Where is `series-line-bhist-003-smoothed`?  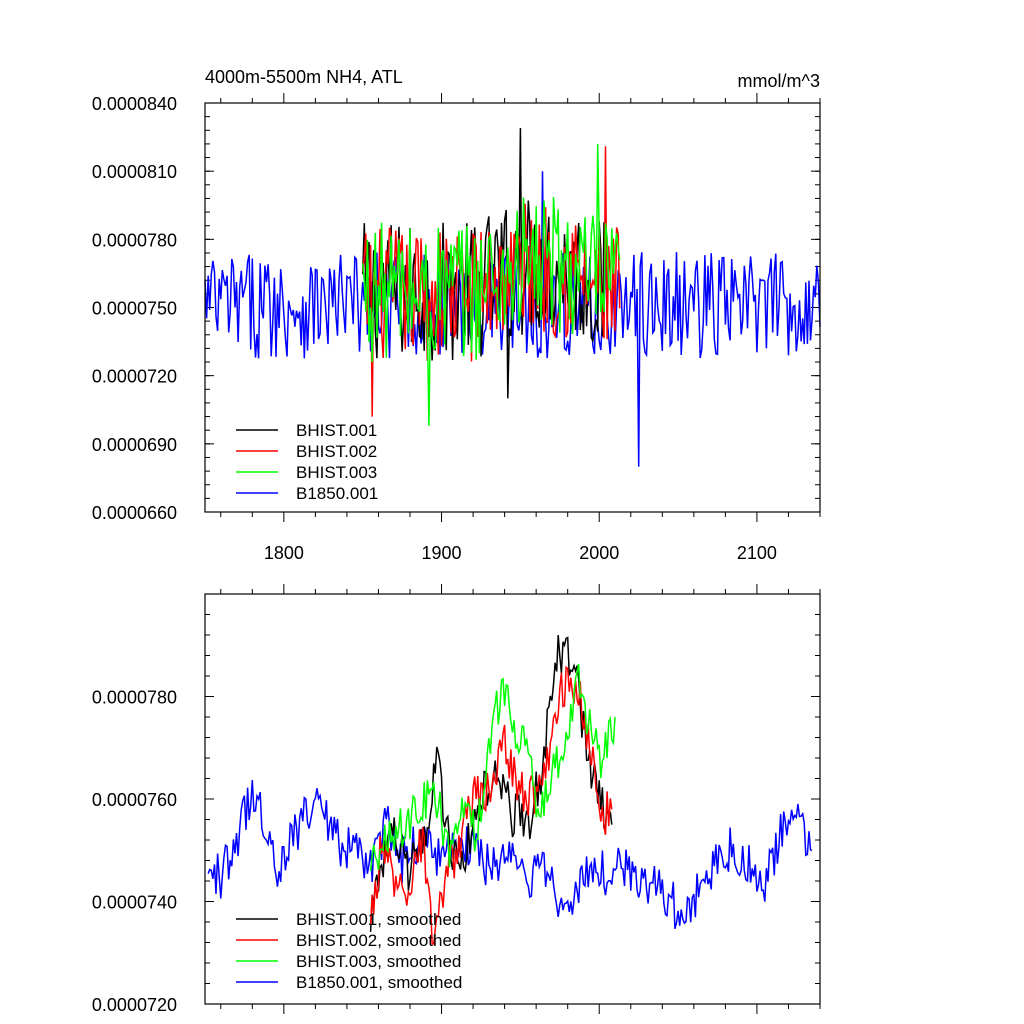
series-line-bhist-003-smoothed is located at coordinates (492, 767).